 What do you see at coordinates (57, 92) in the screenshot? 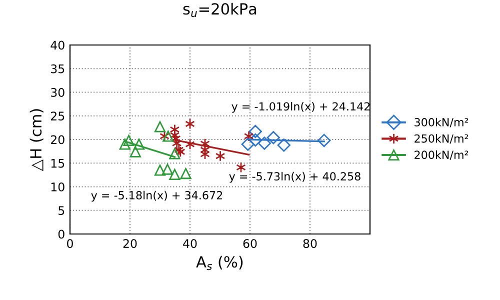
I see `y-tick-label: 30` at bounding box center [57, 92].